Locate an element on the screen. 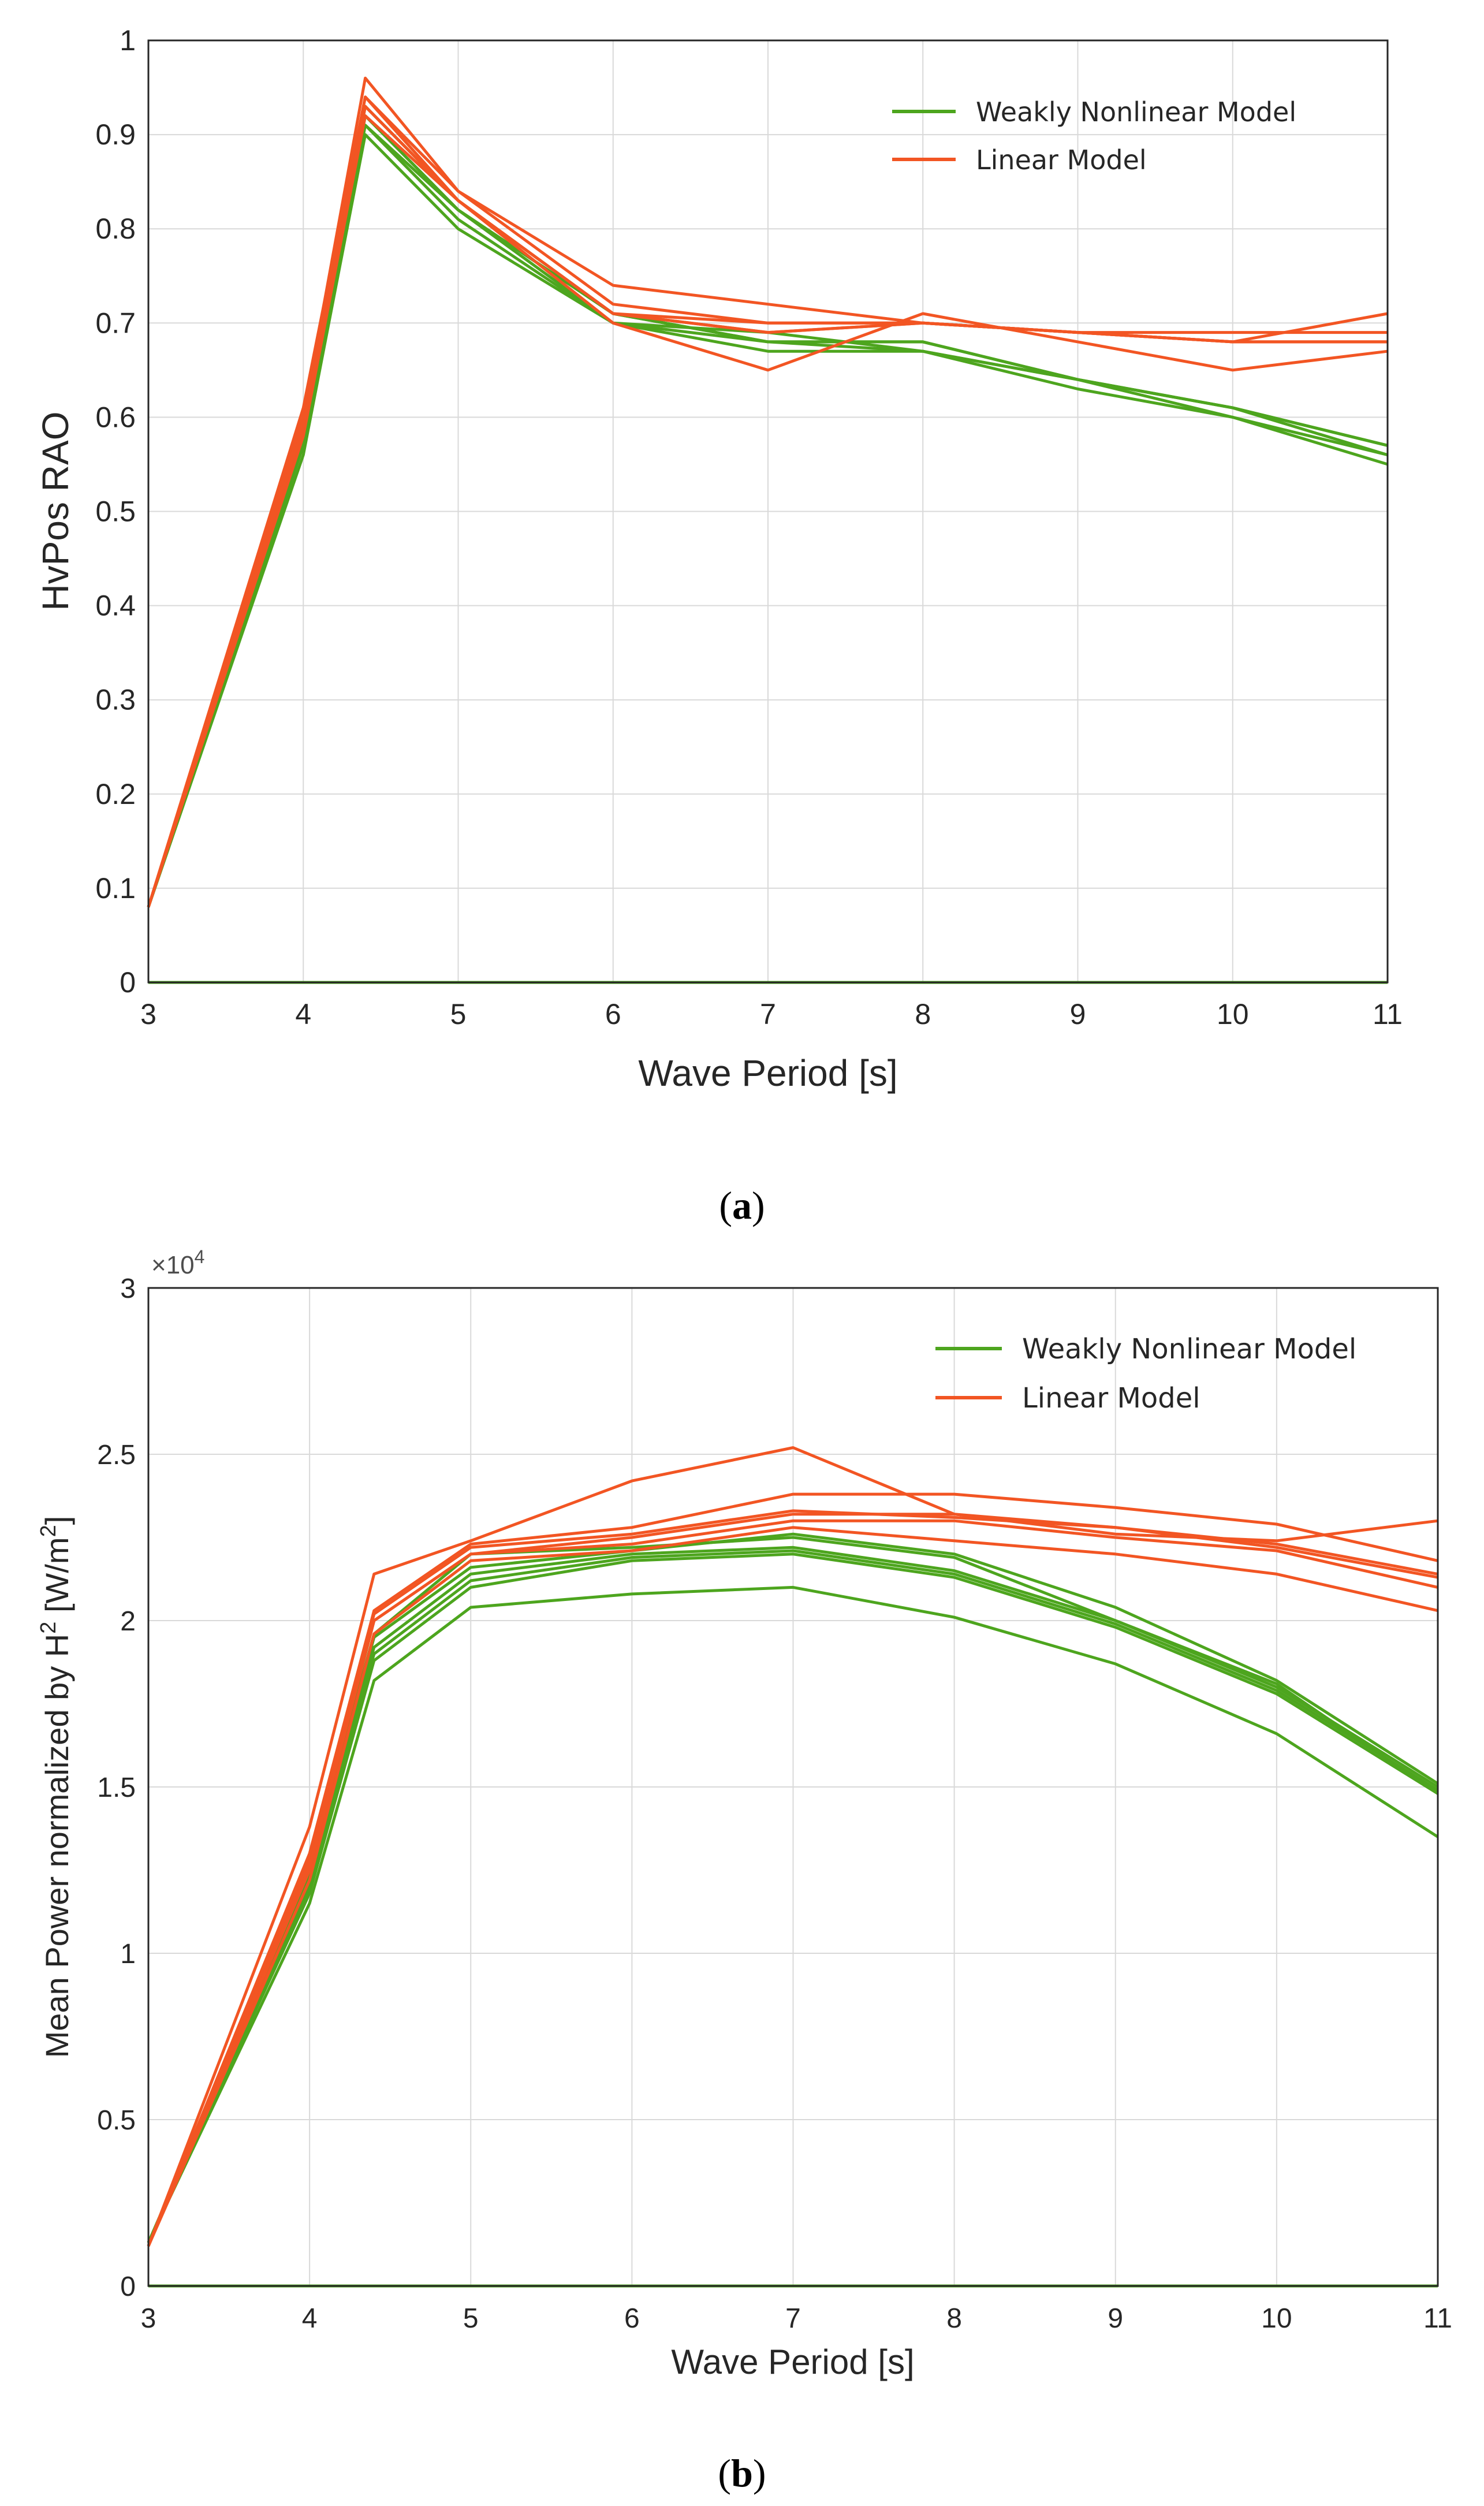 The height and width of the screenshot is (2506, 1484). y-tick-label: 0.2 is located at coordinates (115, 794).